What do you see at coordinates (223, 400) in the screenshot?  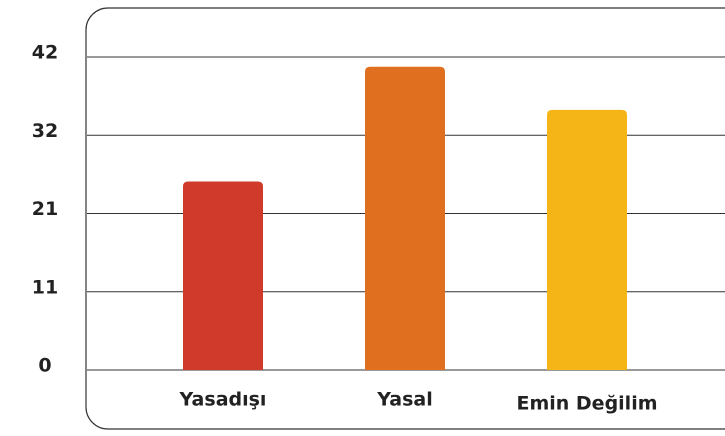 I see `x-tick-label: Yasadışı` at bounding box center [223, 400].